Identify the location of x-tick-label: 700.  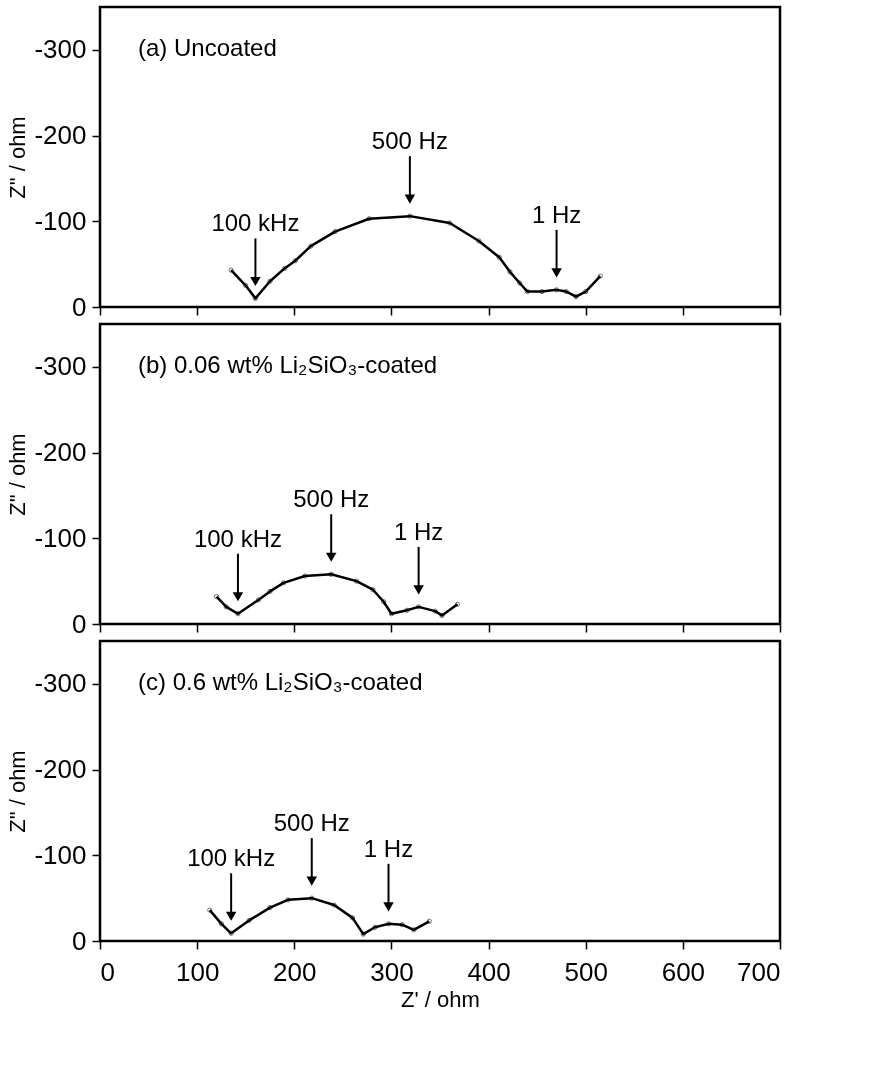
(759, 971).